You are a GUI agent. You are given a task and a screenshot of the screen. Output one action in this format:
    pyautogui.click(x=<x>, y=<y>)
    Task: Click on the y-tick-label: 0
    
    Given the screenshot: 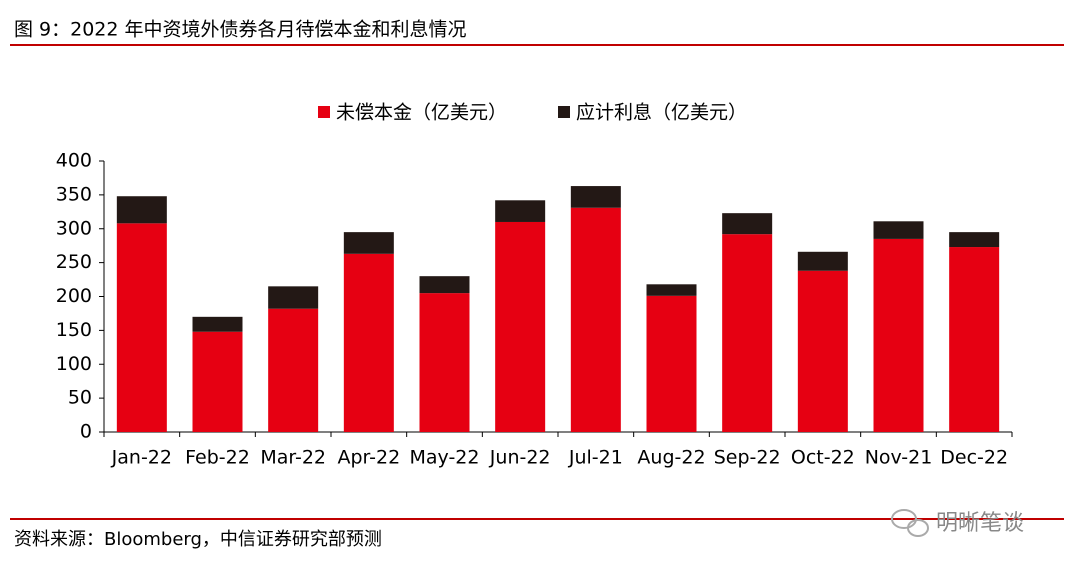 What is the action you would take?
    pyautogui.click(x=86, y=432)
    